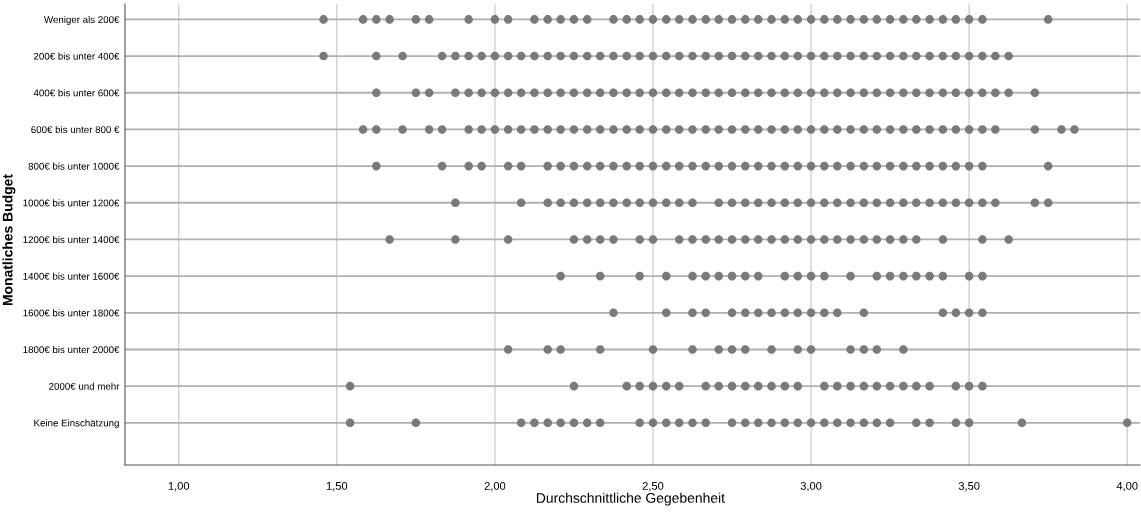 Image resolution: width=1141 pixels, height=524 pixels. I want to click on y-tick-label: 200€ bis unter 400€, so click(76, 56).